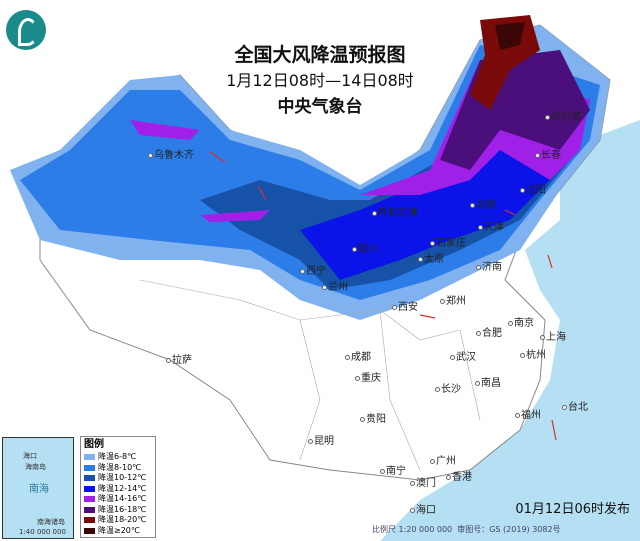  What do you see at coordinates (423, 511) in the screenshot?
I see `city-label: 海口` at bounding box center [423, 511].